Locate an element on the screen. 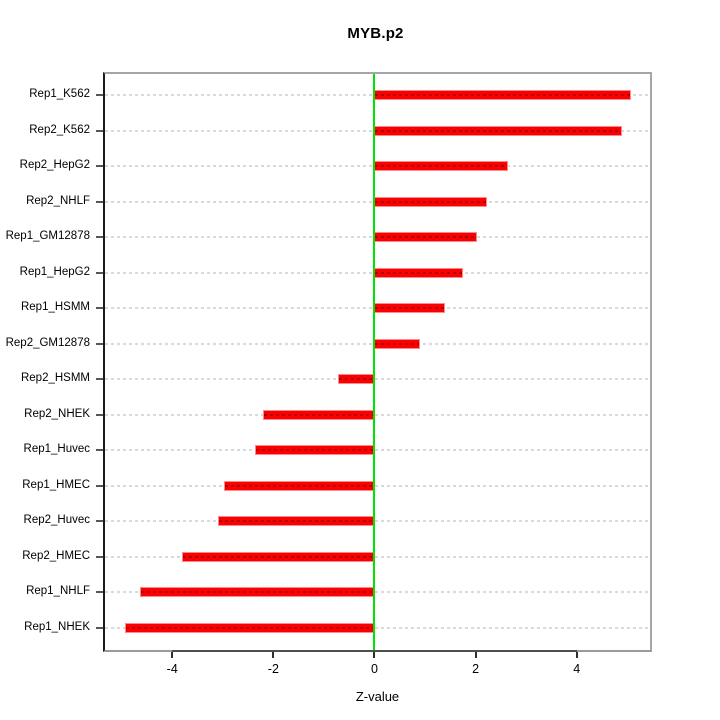 The image size is (720, 720). y-axis-label: Rep1_HSMM is located at coordinates (55, 307).